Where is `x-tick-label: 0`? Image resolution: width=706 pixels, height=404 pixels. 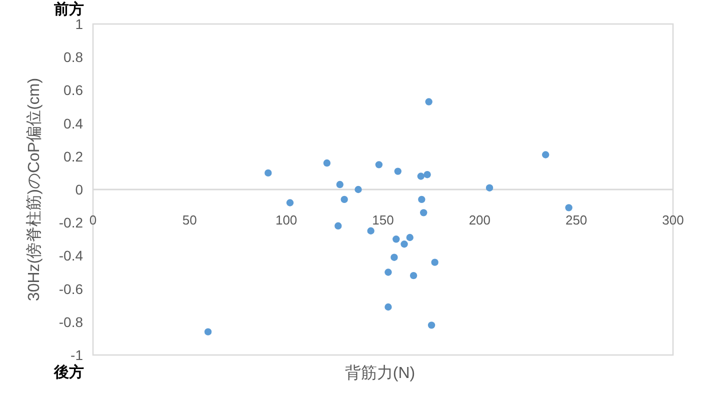
x-tick-label: 0 is located at coordinates (93, 220).